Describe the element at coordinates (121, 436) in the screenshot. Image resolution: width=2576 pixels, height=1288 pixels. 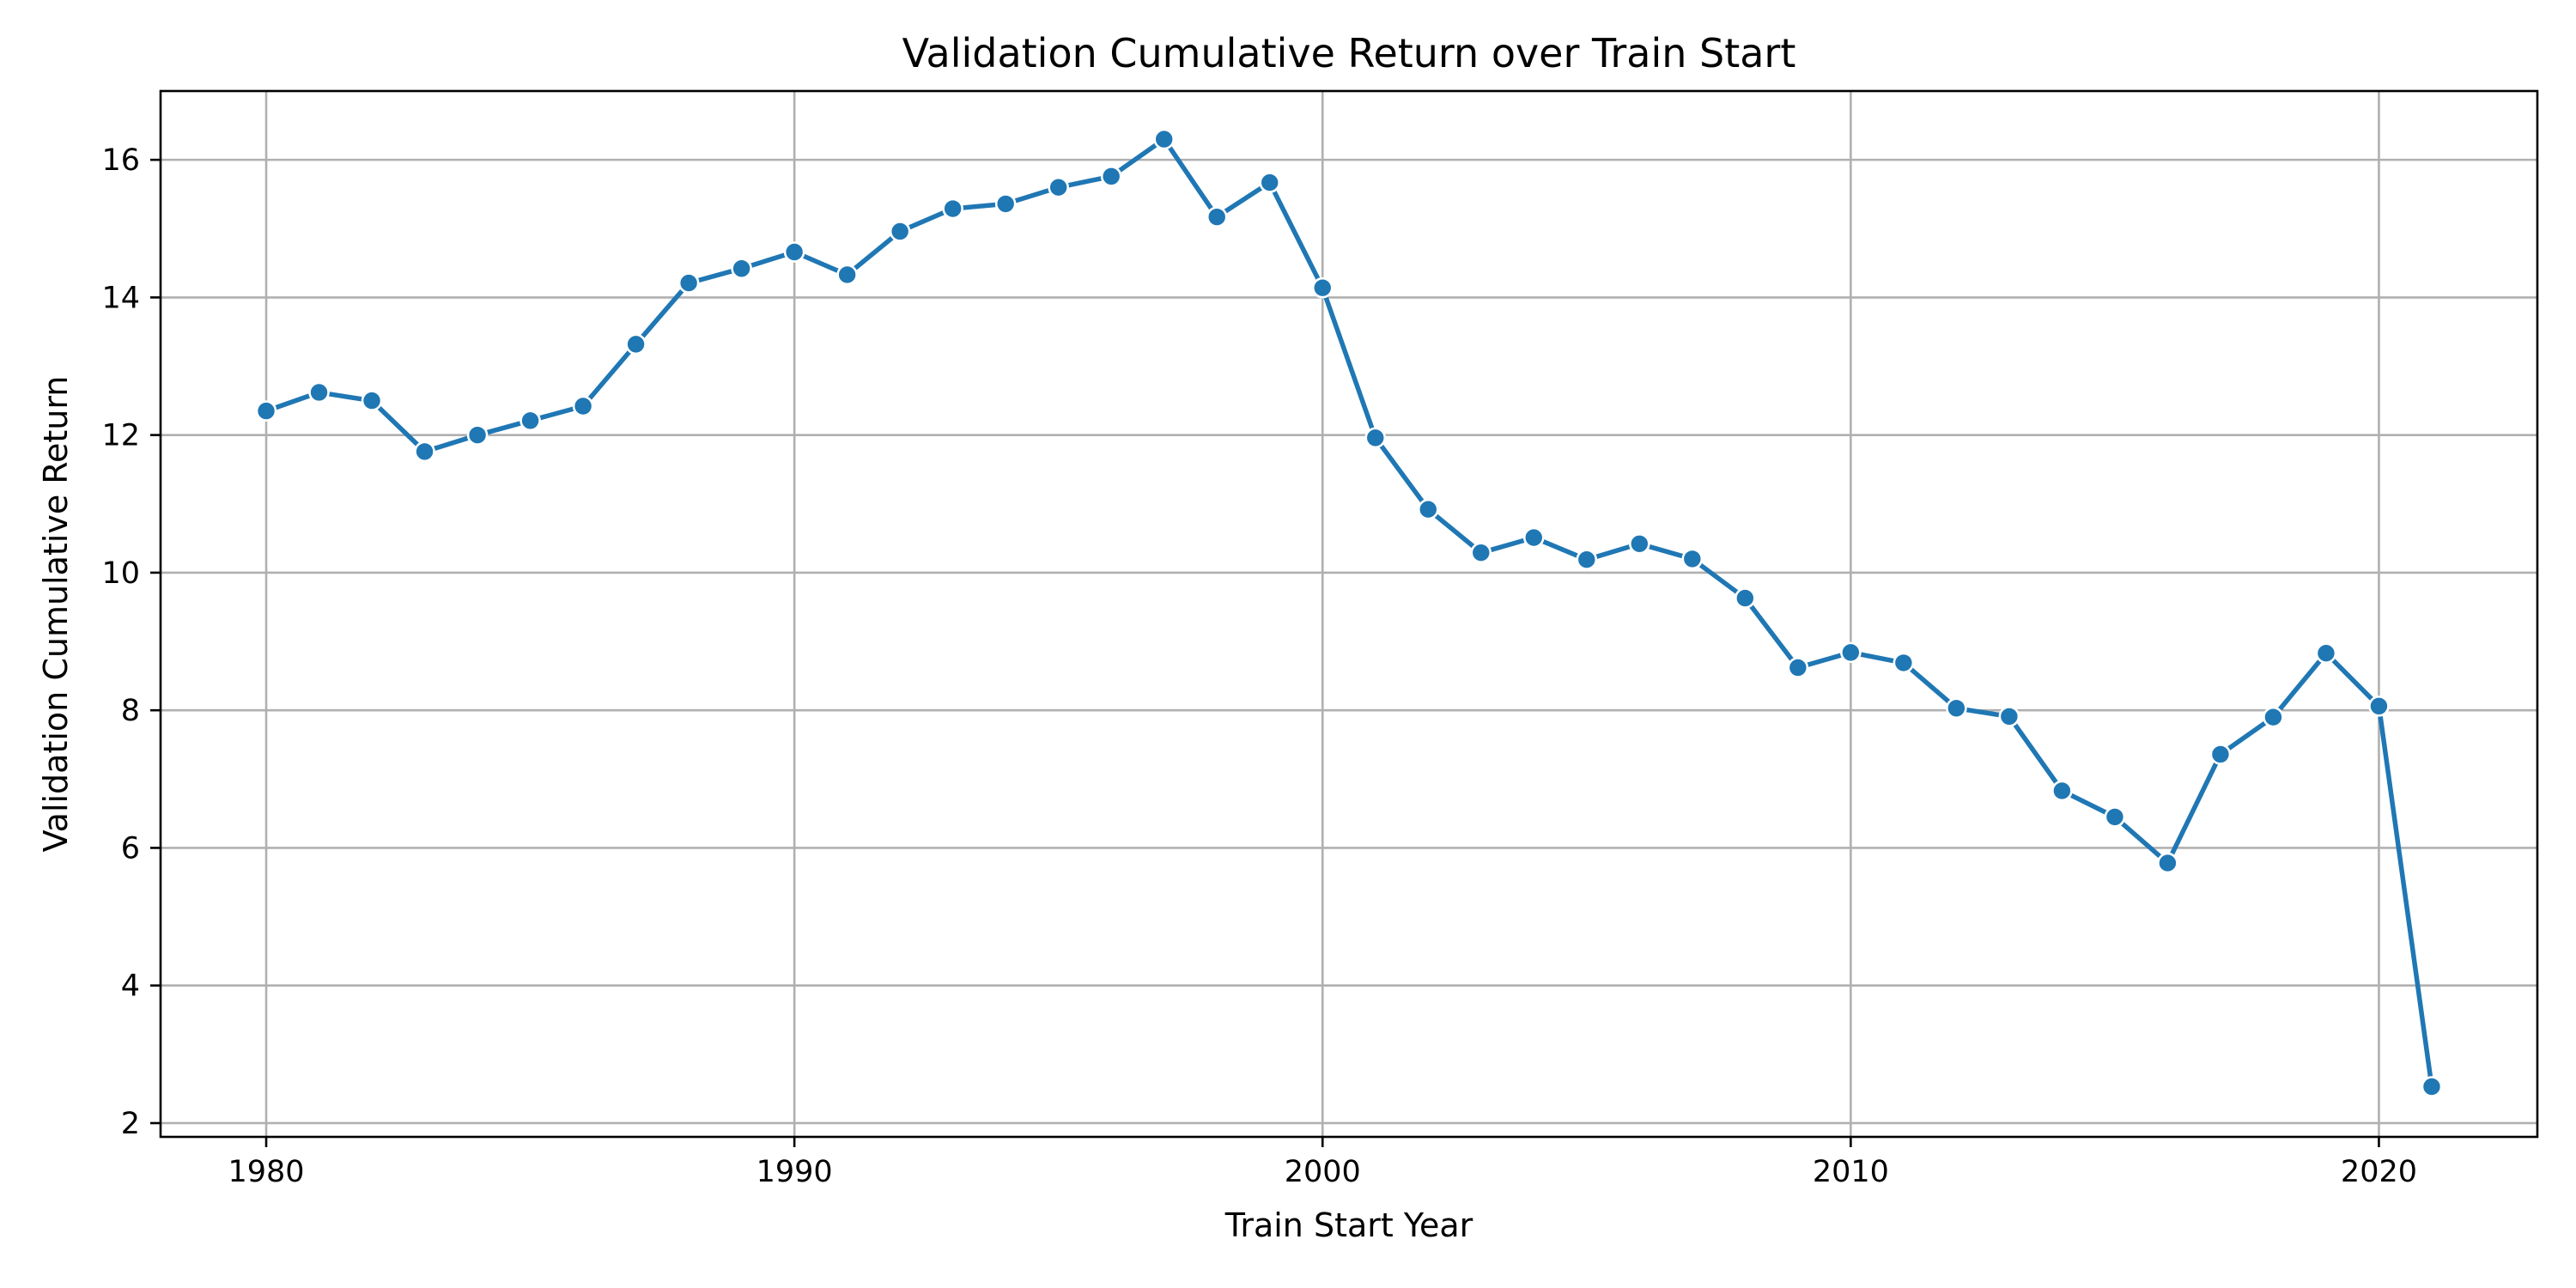
I see `y-tick-label: 12` at that location.